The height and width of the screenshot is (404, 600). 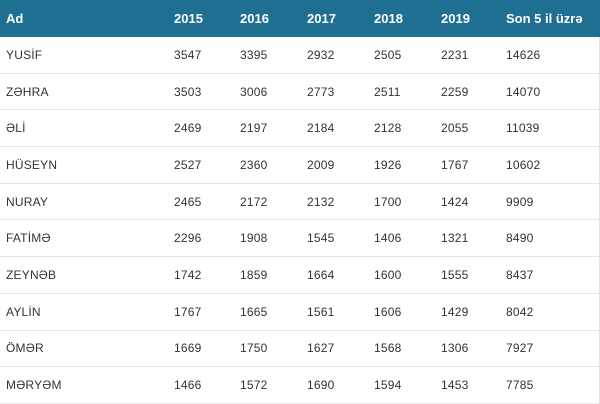 What do you see at coordinates (467, 129) in the screenshot?
I see `value-cell: 2055` at bounding box center [467, 129].